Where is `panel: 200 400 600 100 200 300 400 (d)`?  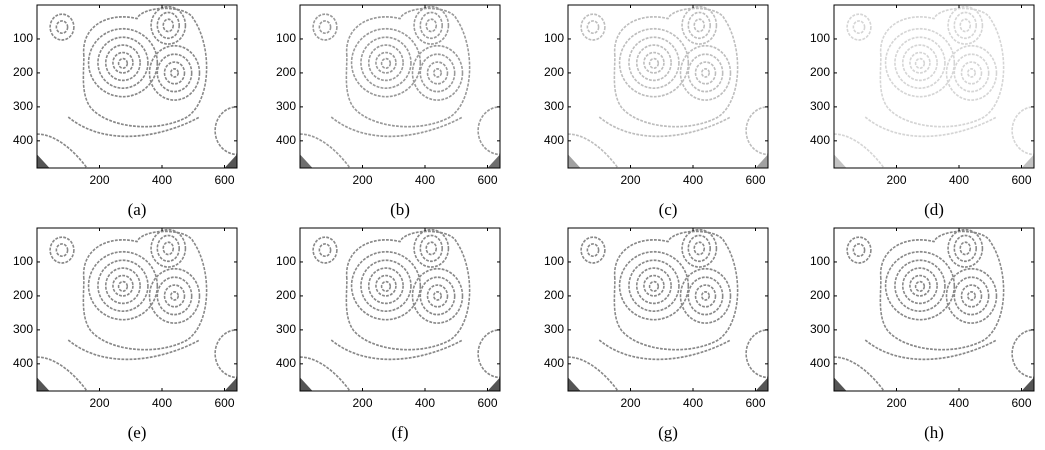
panel: 200 400 600 100 200 300 400 (d) is located at coordinates (922, 111).